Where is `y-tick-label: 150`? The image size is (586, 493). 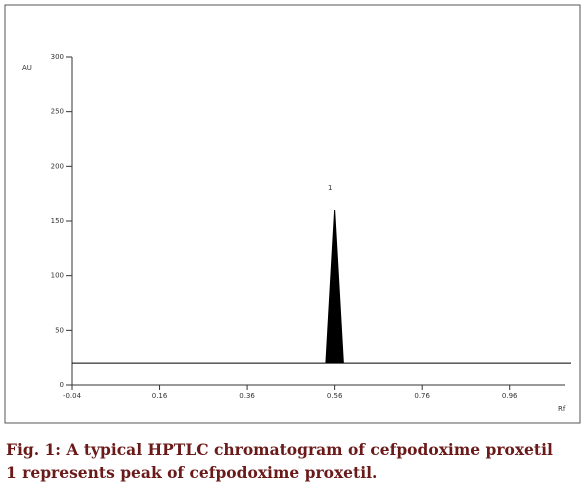 y-tick-label: 150 is located at coordinates (57, 221).